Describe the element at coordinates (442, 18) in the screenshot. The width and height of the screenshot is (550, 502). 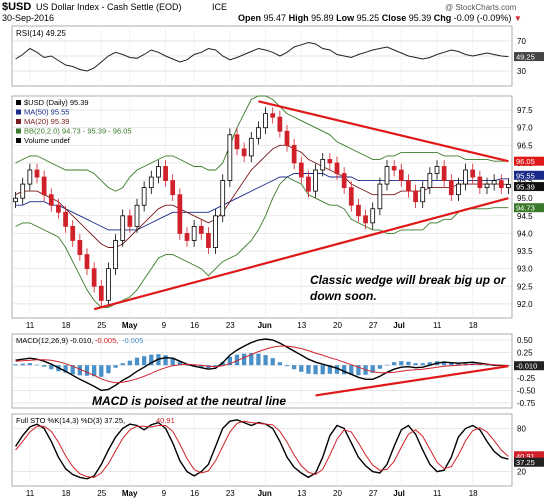
I see `chg-label: Chg` at that location.